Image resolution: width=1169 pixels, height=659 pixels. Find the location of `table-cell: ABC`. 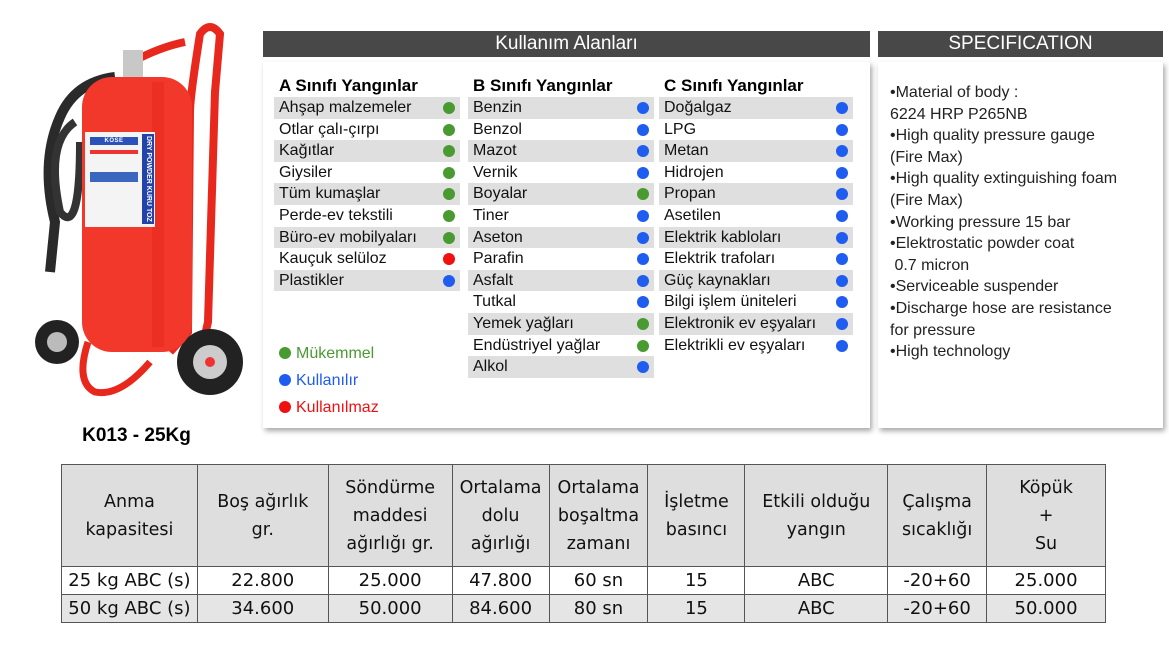

table-cell: ABC is located at coordinates (816, 608).